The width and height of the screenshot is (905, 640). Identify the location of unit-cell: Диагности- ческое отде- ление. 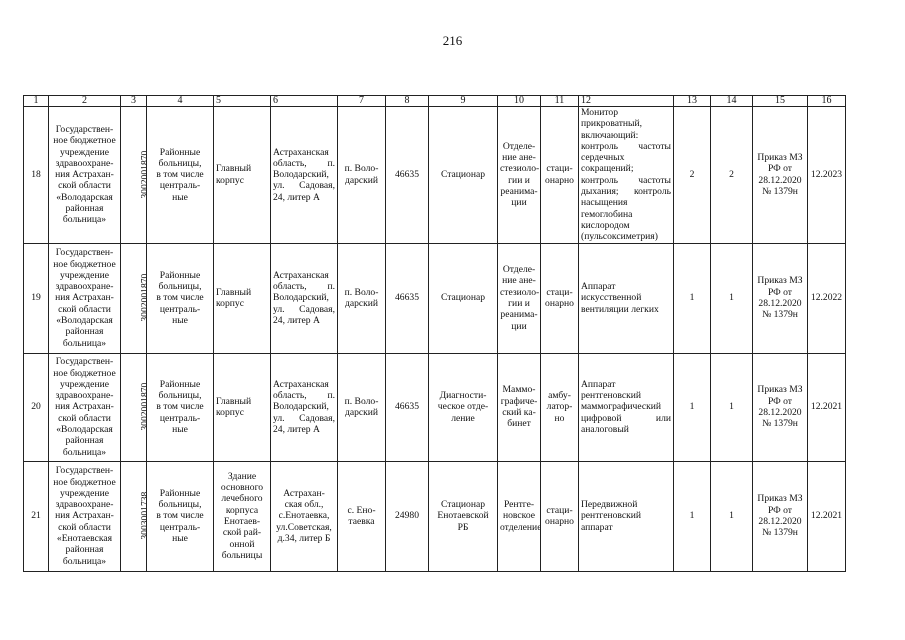
(463, 407).